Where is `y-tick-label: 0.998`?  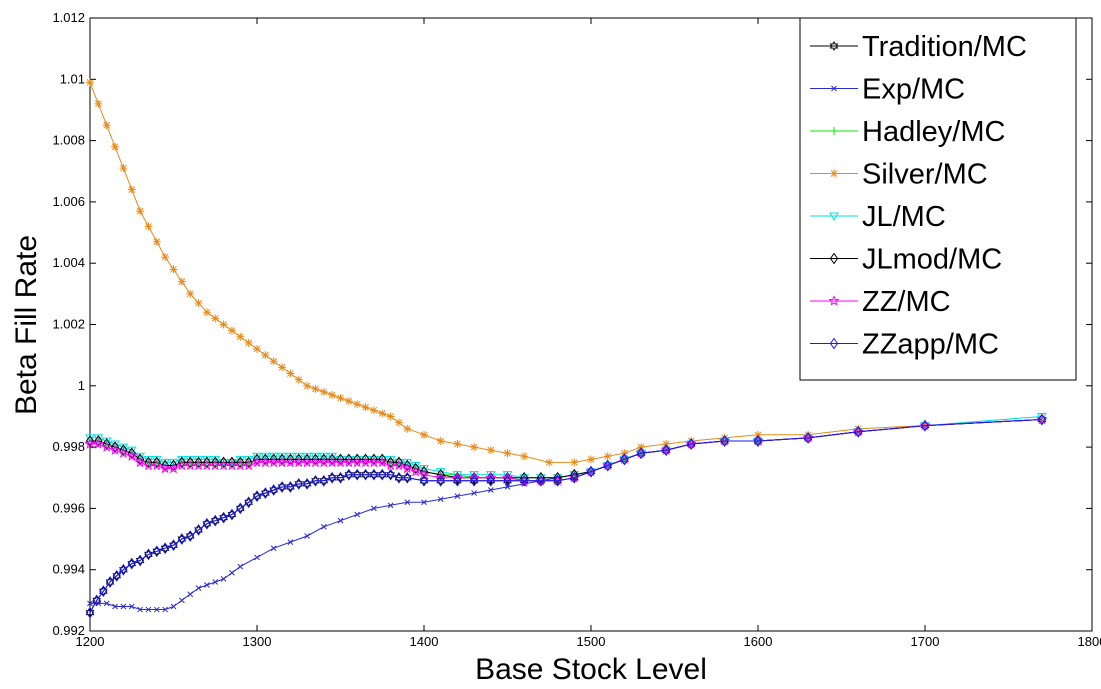
y-tick-label: 0.998 is located at coordinates (68, 446).